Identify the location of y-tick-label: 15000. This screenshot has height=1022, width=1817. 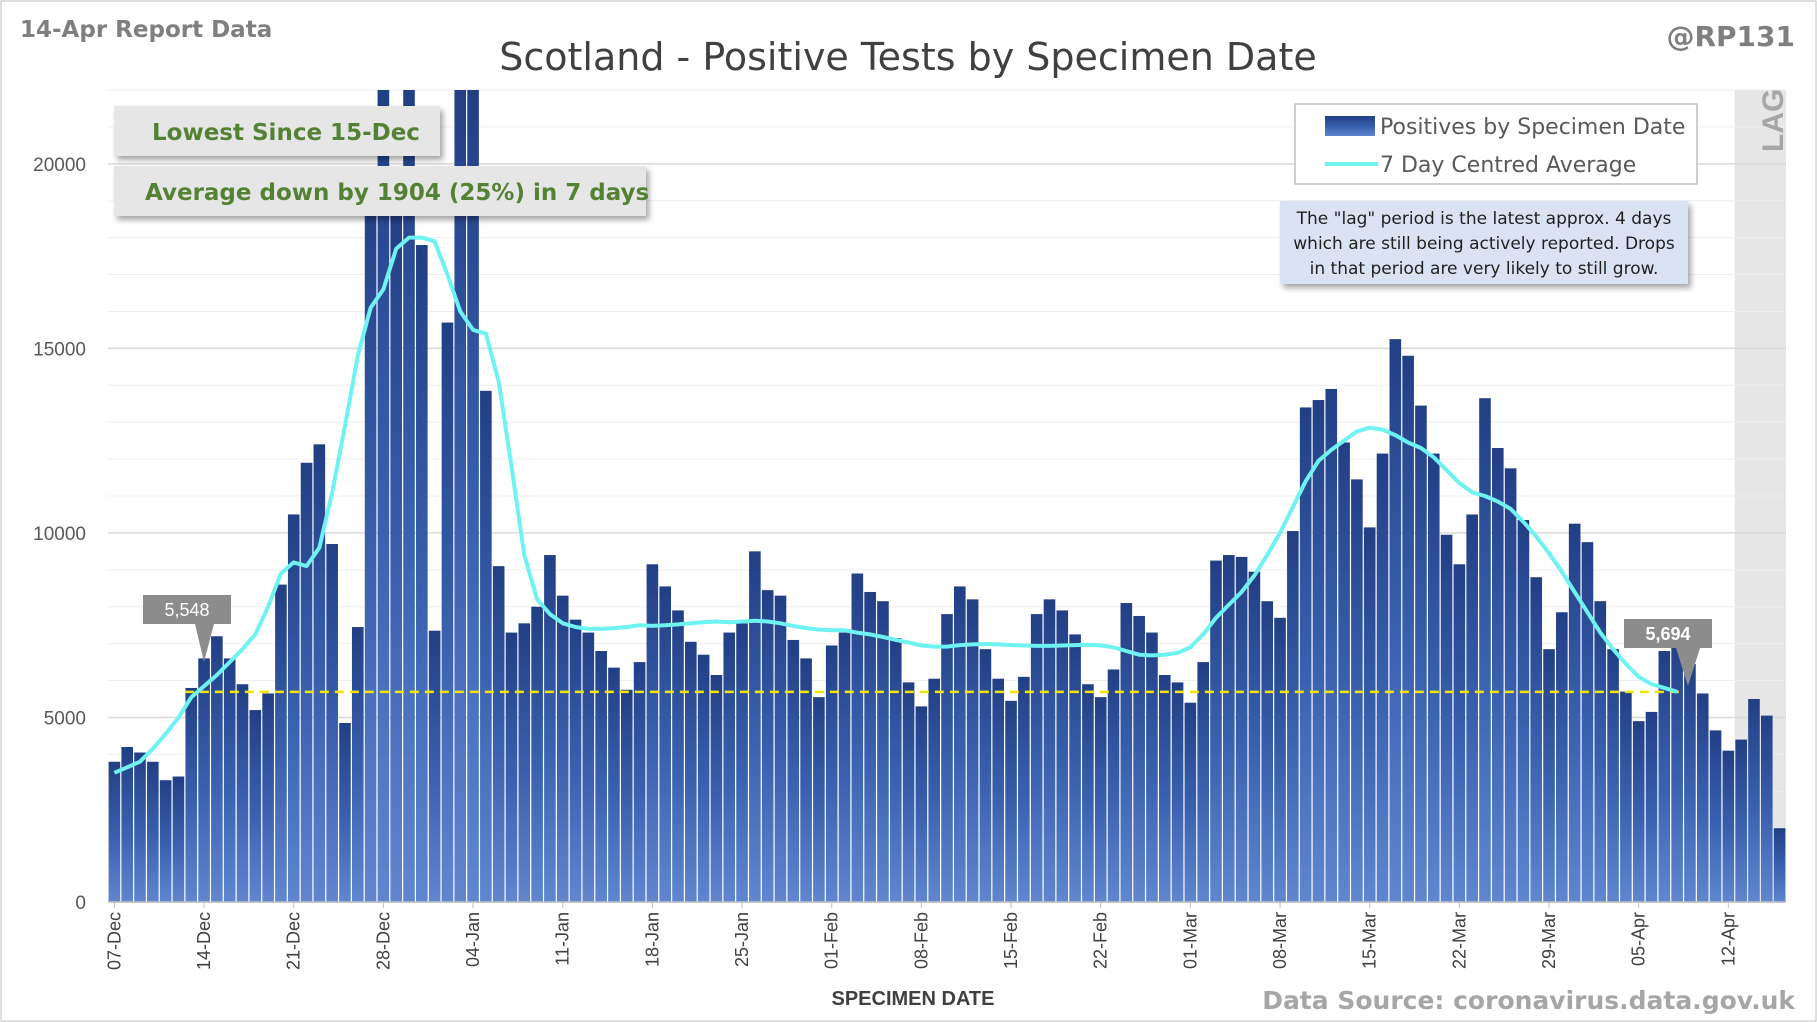
(59, 349).